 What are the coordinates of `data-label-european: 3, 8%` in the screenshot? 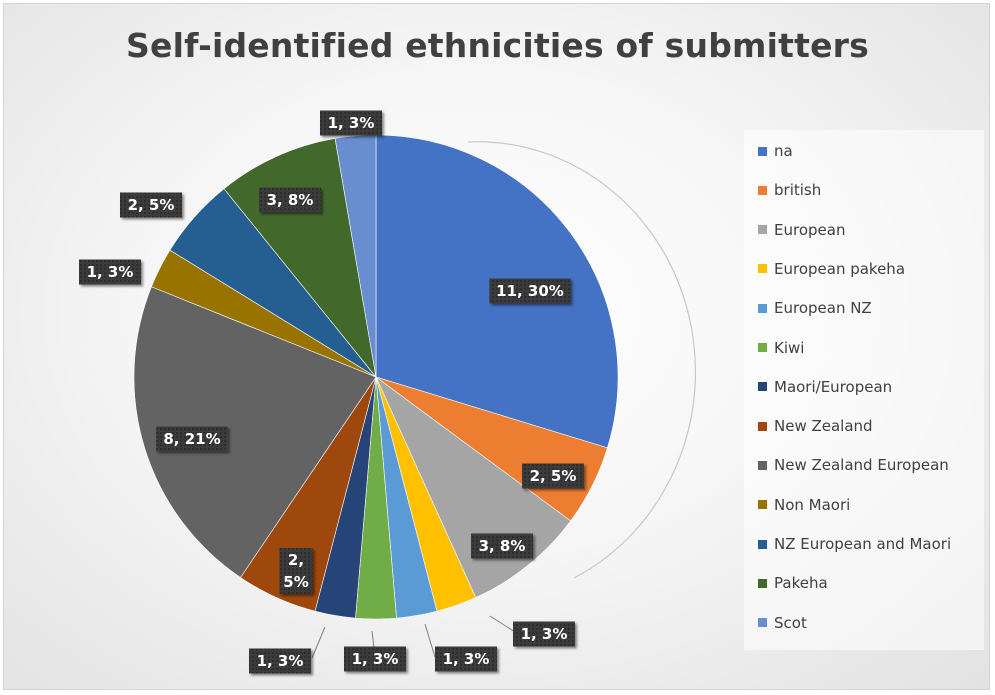 It's located at (502, 546).